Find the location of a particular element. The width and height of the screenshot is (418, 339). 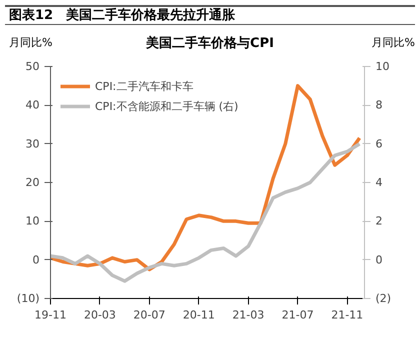

x-tick-label: 20-11 is located at coordinates (198, 315).